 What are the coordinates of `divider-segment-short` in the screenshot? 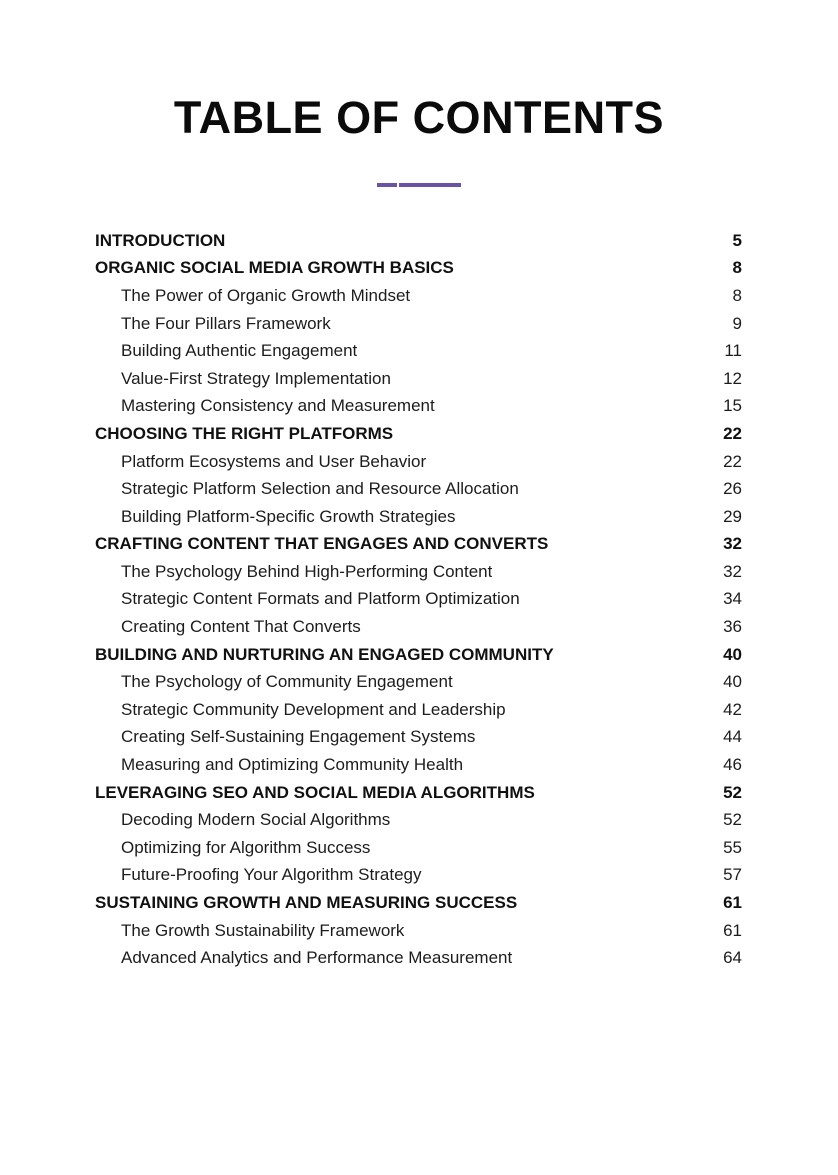 It's located at (387, 184).